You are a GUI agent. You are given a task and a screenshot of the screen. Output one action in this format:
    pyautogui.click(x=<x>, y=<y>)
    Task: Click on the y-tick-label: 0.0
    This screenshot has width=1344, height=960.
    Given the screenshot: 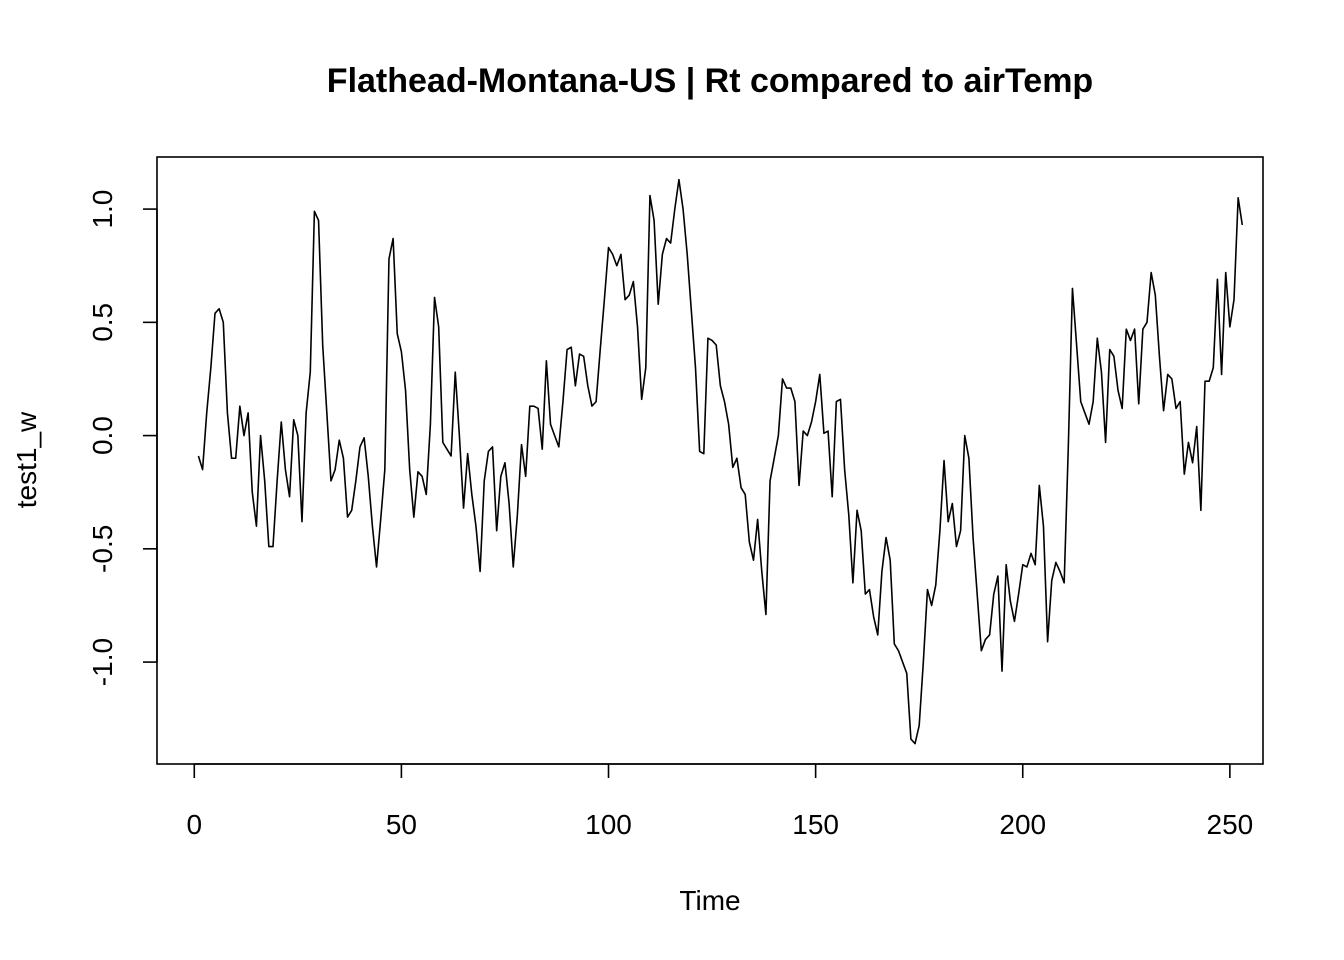 What is the action you would take?
    pyautogui.click(x=102, y=435)
    